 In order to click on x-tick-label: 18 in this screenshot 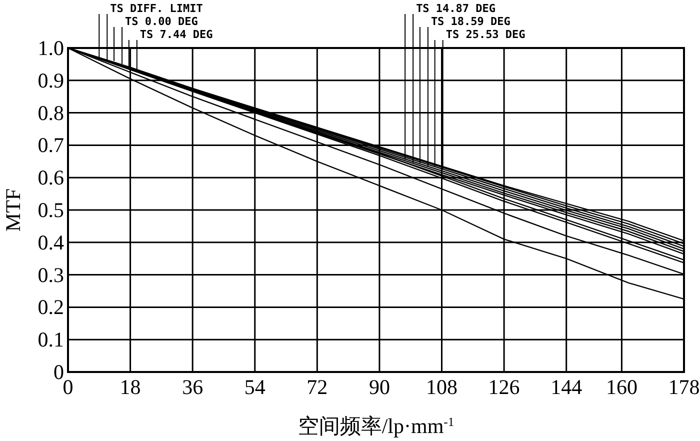, I will do `click(130, 387)`.